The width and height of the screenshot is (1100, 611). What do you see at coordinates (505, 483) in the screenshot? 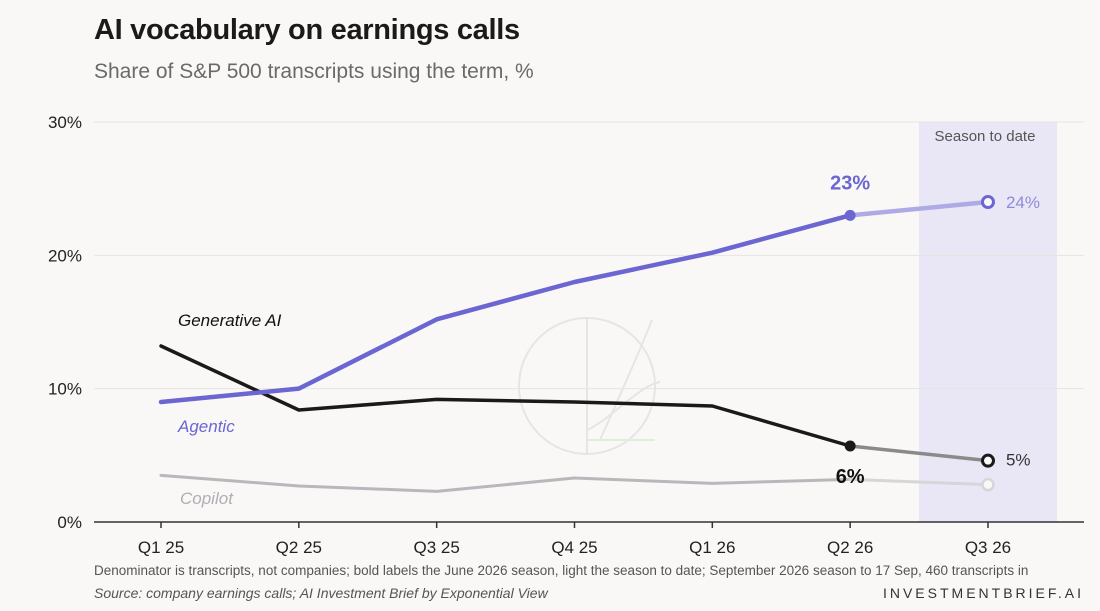
I see `series-line-copilot` at bounding box center [505, 483].